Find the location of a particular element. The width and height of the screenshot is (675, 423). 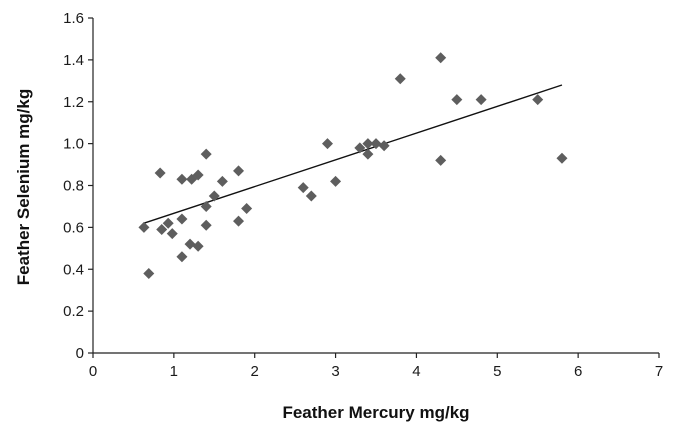

x-tick-label: 5 is located at coordinates (497, 371).